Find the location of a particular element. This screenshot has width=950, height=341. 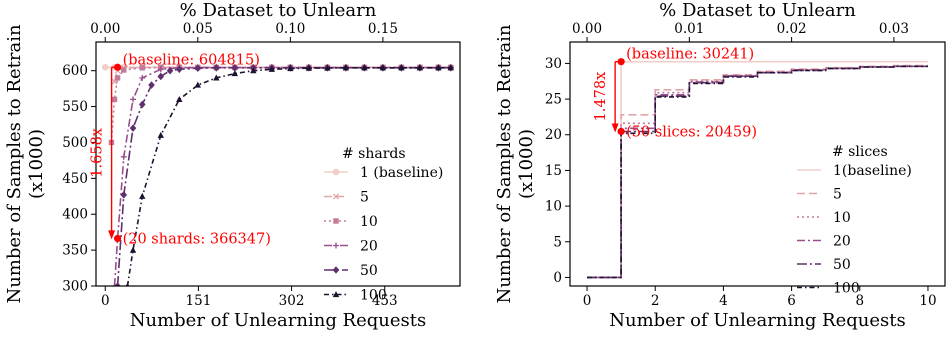

x-tick-label: 2 is located at coordinates (655, 301).